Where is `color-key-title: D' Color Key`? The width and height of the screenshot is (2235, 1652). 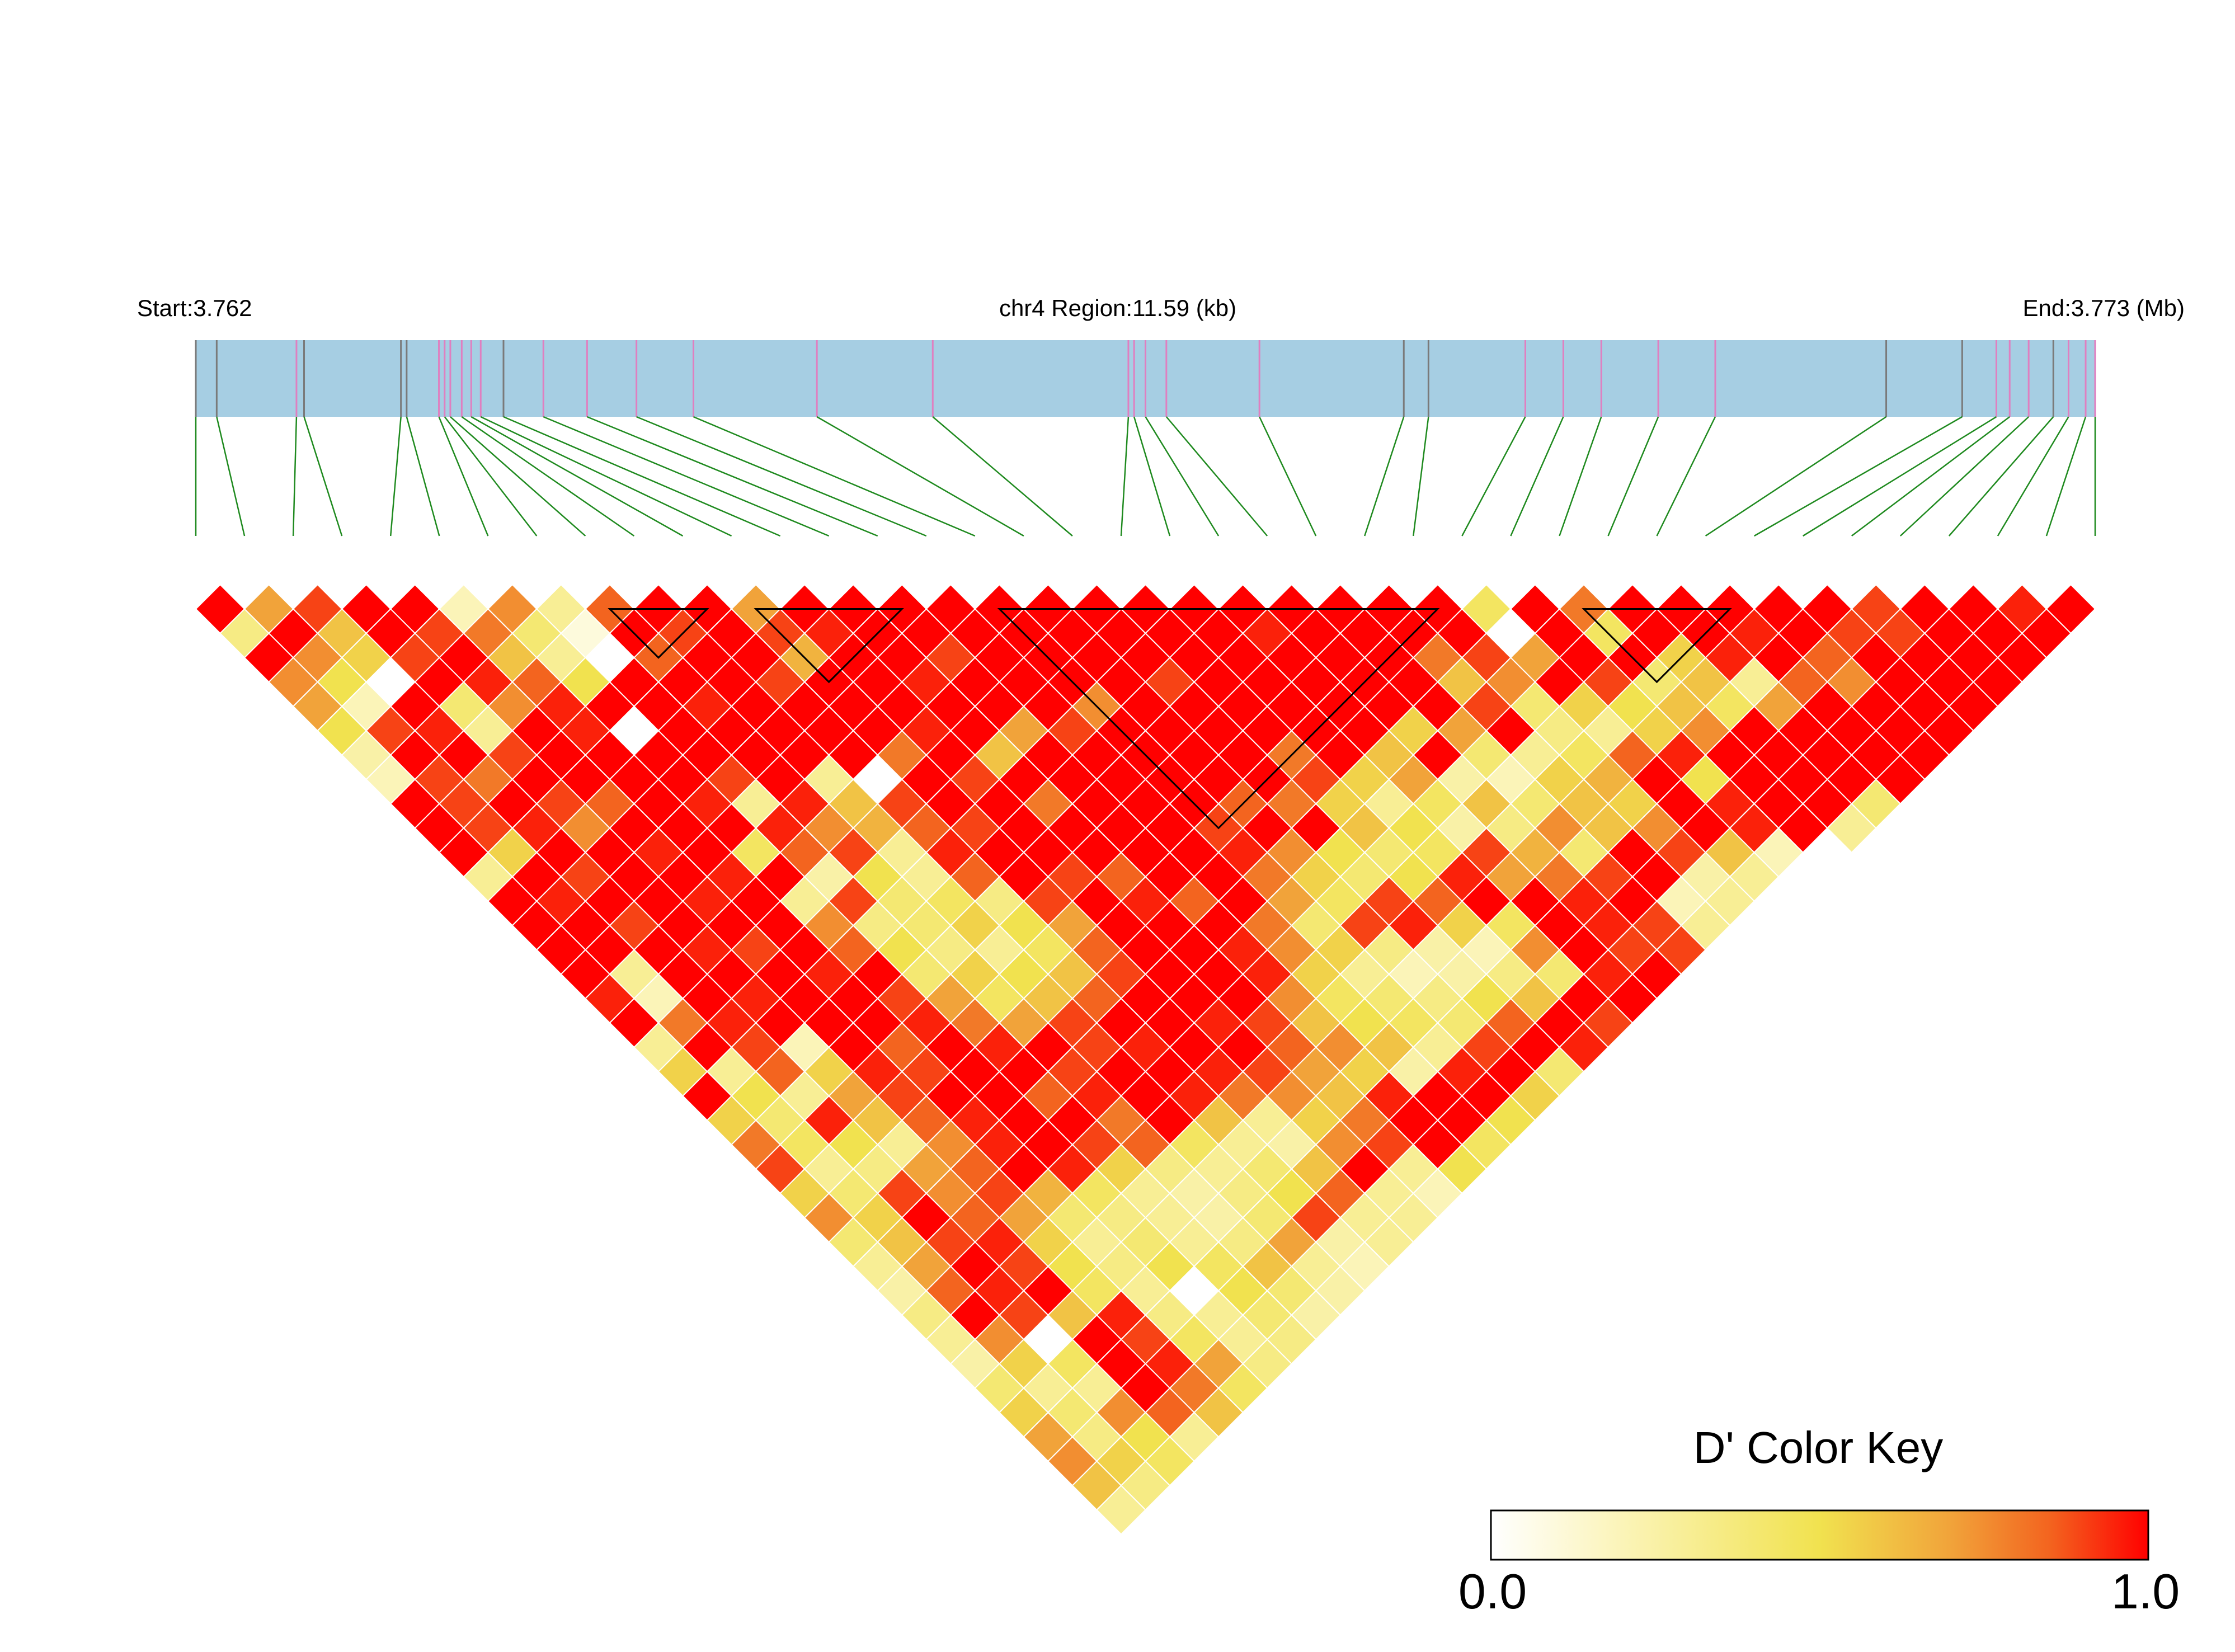 color-key-title: D' Color Key is located at coordinates (1818, 1447).